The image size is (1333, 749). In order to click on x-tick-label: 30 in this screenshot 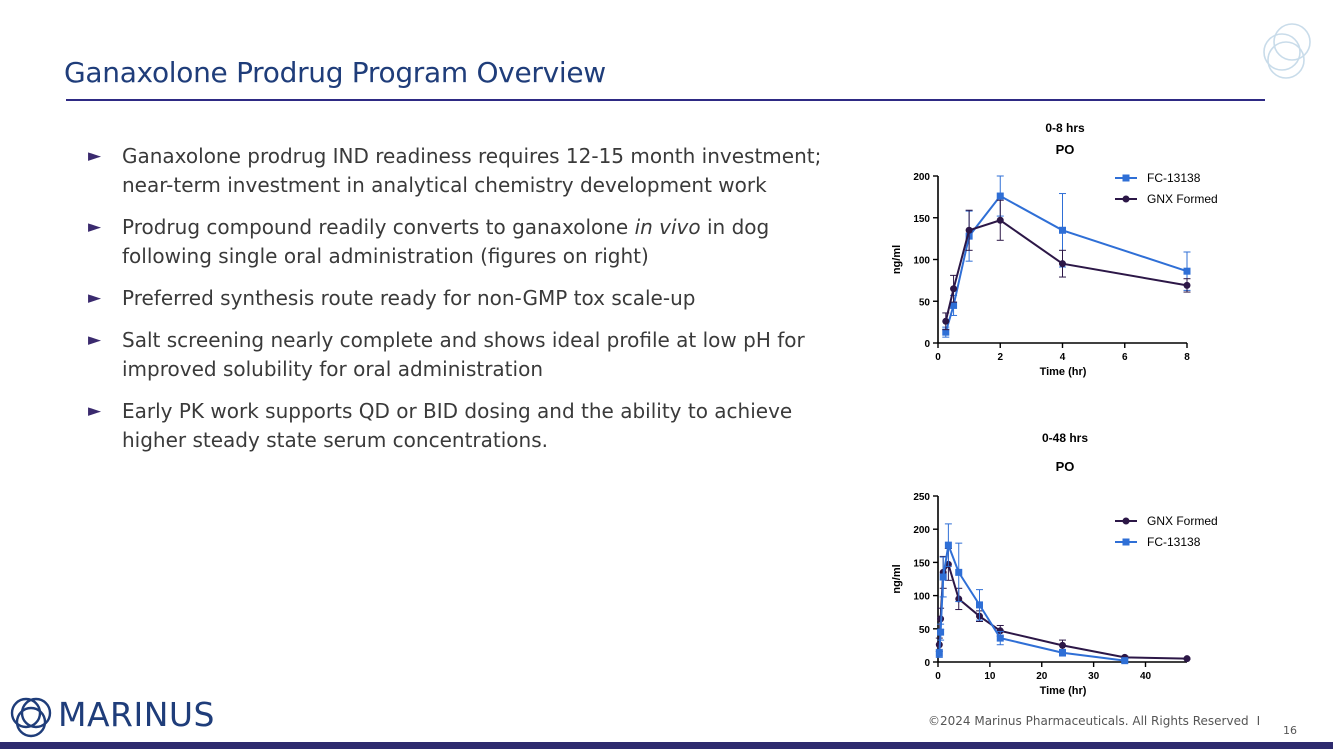, I will do `click(1094, 676)`.